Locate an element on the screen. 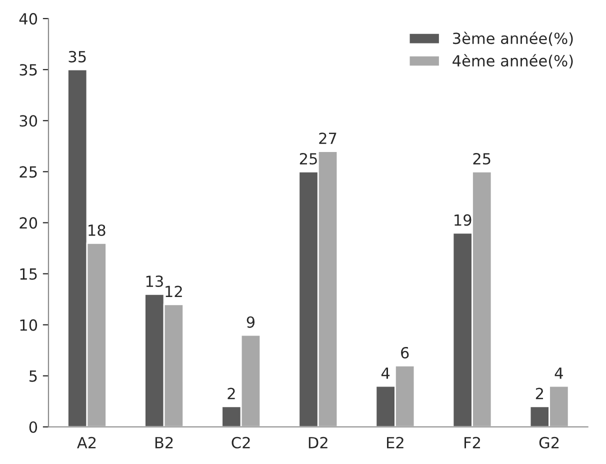 The image size is (606, 464). x-tick-label: C2 is located at coordinates (241, 442).